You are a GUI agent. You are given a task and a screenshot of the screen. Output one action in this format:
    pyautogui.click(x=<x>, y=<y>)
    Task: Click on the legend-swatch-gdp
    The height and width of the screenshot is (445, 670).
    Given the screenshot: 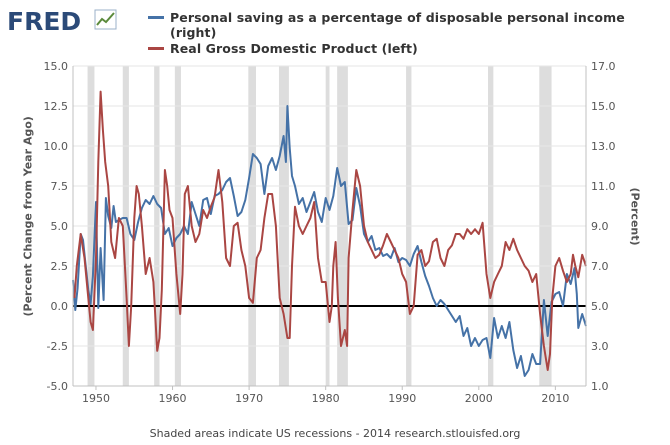 What is the action you would take?
    pyautogui.click(x=156, y=48)
    